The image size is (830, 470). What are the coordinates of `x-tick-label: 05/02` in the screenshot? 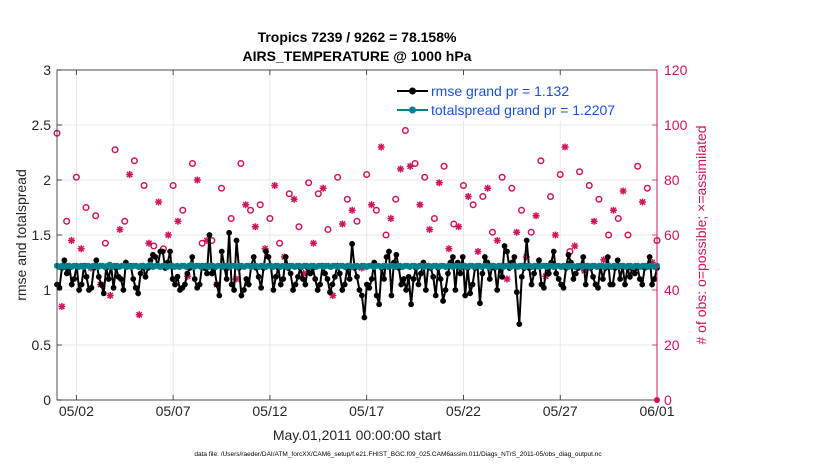 It's located at (76, 411).